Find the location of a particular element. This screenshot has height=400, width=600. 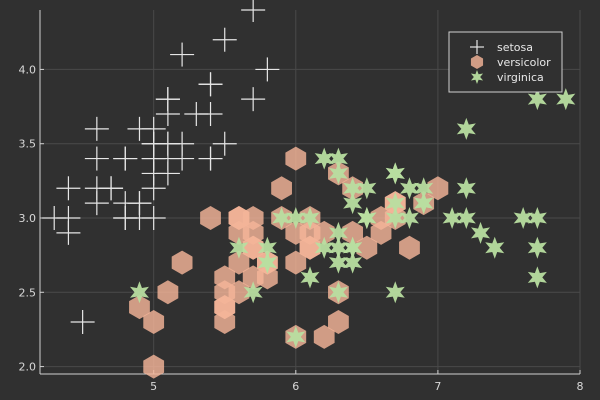

legend-label-virginica: virginica is located at coordinates (520, 77).